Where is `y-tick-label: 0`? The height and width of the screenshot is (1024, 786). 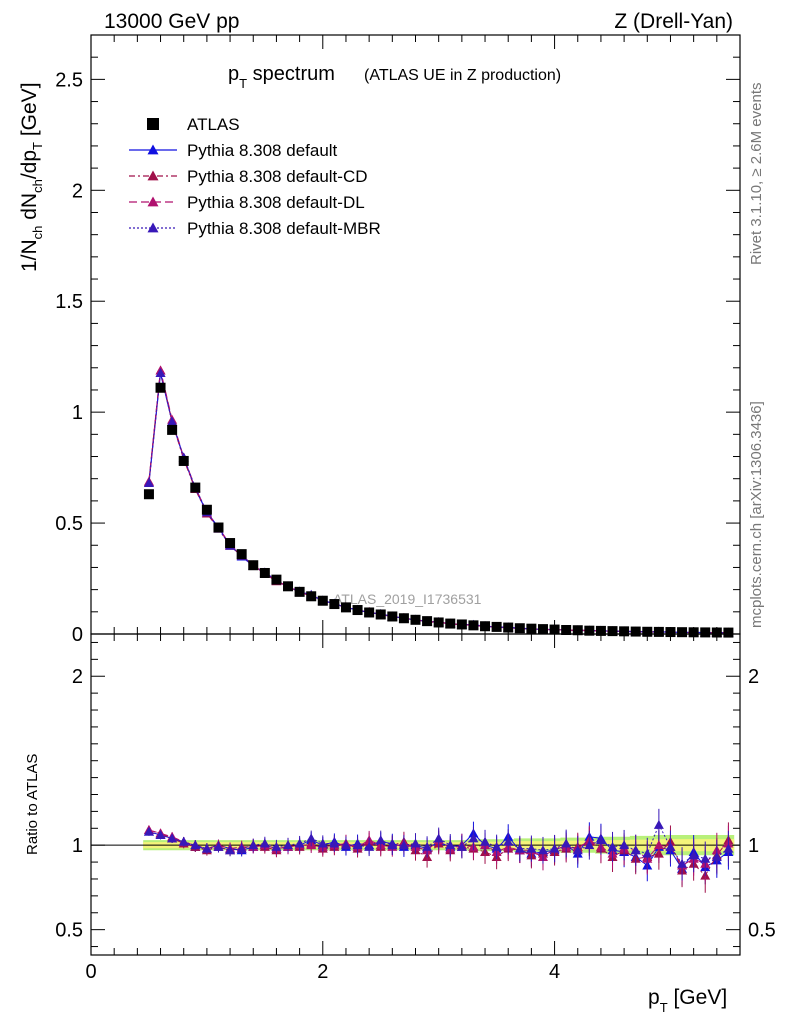
y-tick-label: 0 is located at coordinates (77, 635).